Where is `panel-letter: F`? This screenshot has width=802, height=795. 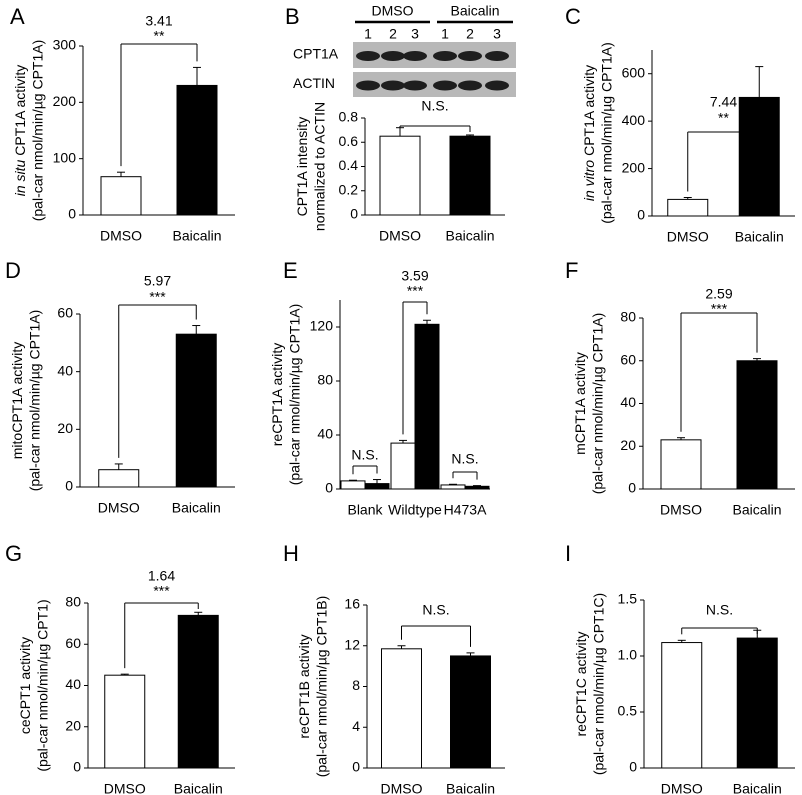
panel-letter: F is located at coordinates (571, 270).